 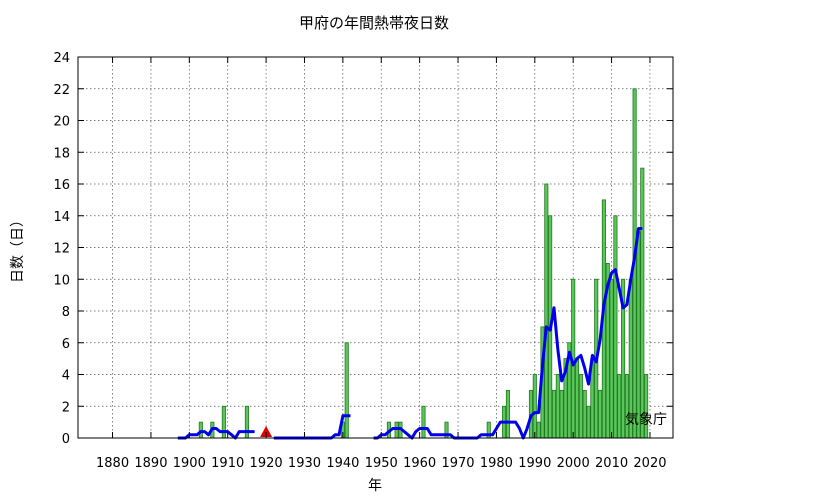 What do you see at coordinates (381, 463) in the screenshot?
I see `x-tick-label: 1950` at bounding box center [381, 463].